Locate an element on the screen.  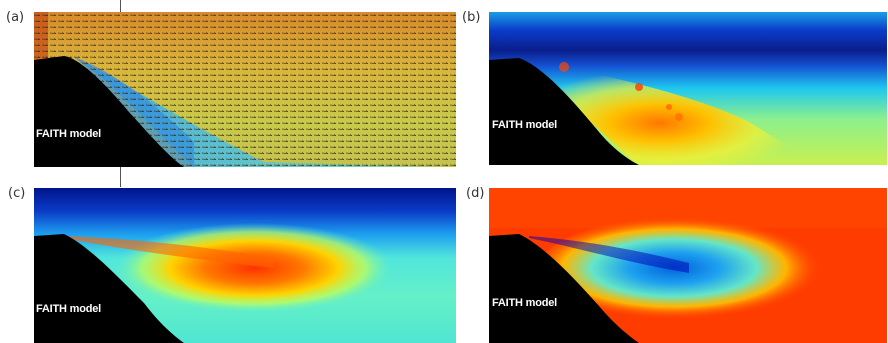
panel-d-model-label: FAITH model is located at coordinates (525, 303).